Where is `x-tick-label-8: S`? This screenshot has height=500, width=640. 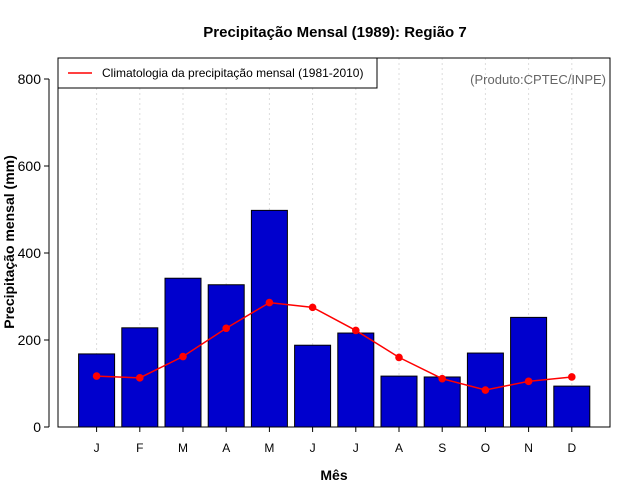
x-tick-label-8: S is located at coordinates (442, 448).